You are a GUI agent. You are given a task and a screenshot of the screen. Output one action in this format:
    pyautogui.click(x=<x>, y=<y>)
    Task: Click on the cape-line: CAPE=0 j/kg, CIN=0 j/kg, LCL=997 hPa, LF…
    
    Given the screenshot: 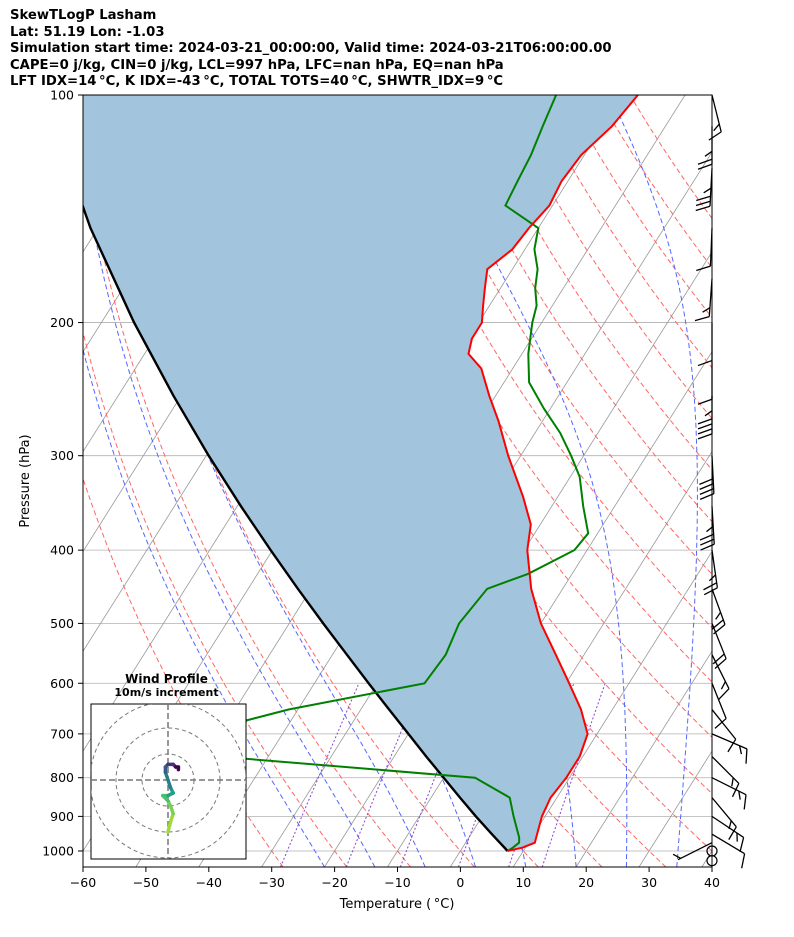 What is the action you would take?
    pyautogui.click(x=257, y=65)
    